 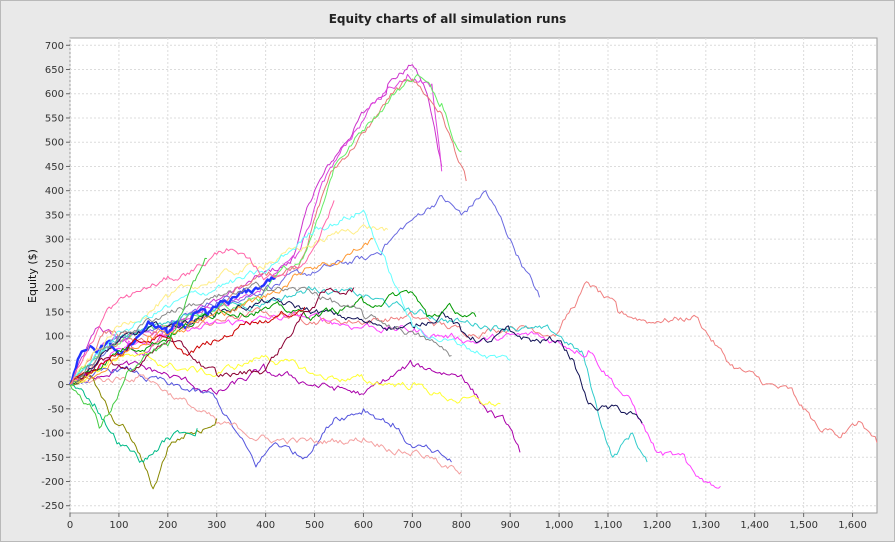 I want to click on y-tick-label: 0, so click(x=61, y=385).